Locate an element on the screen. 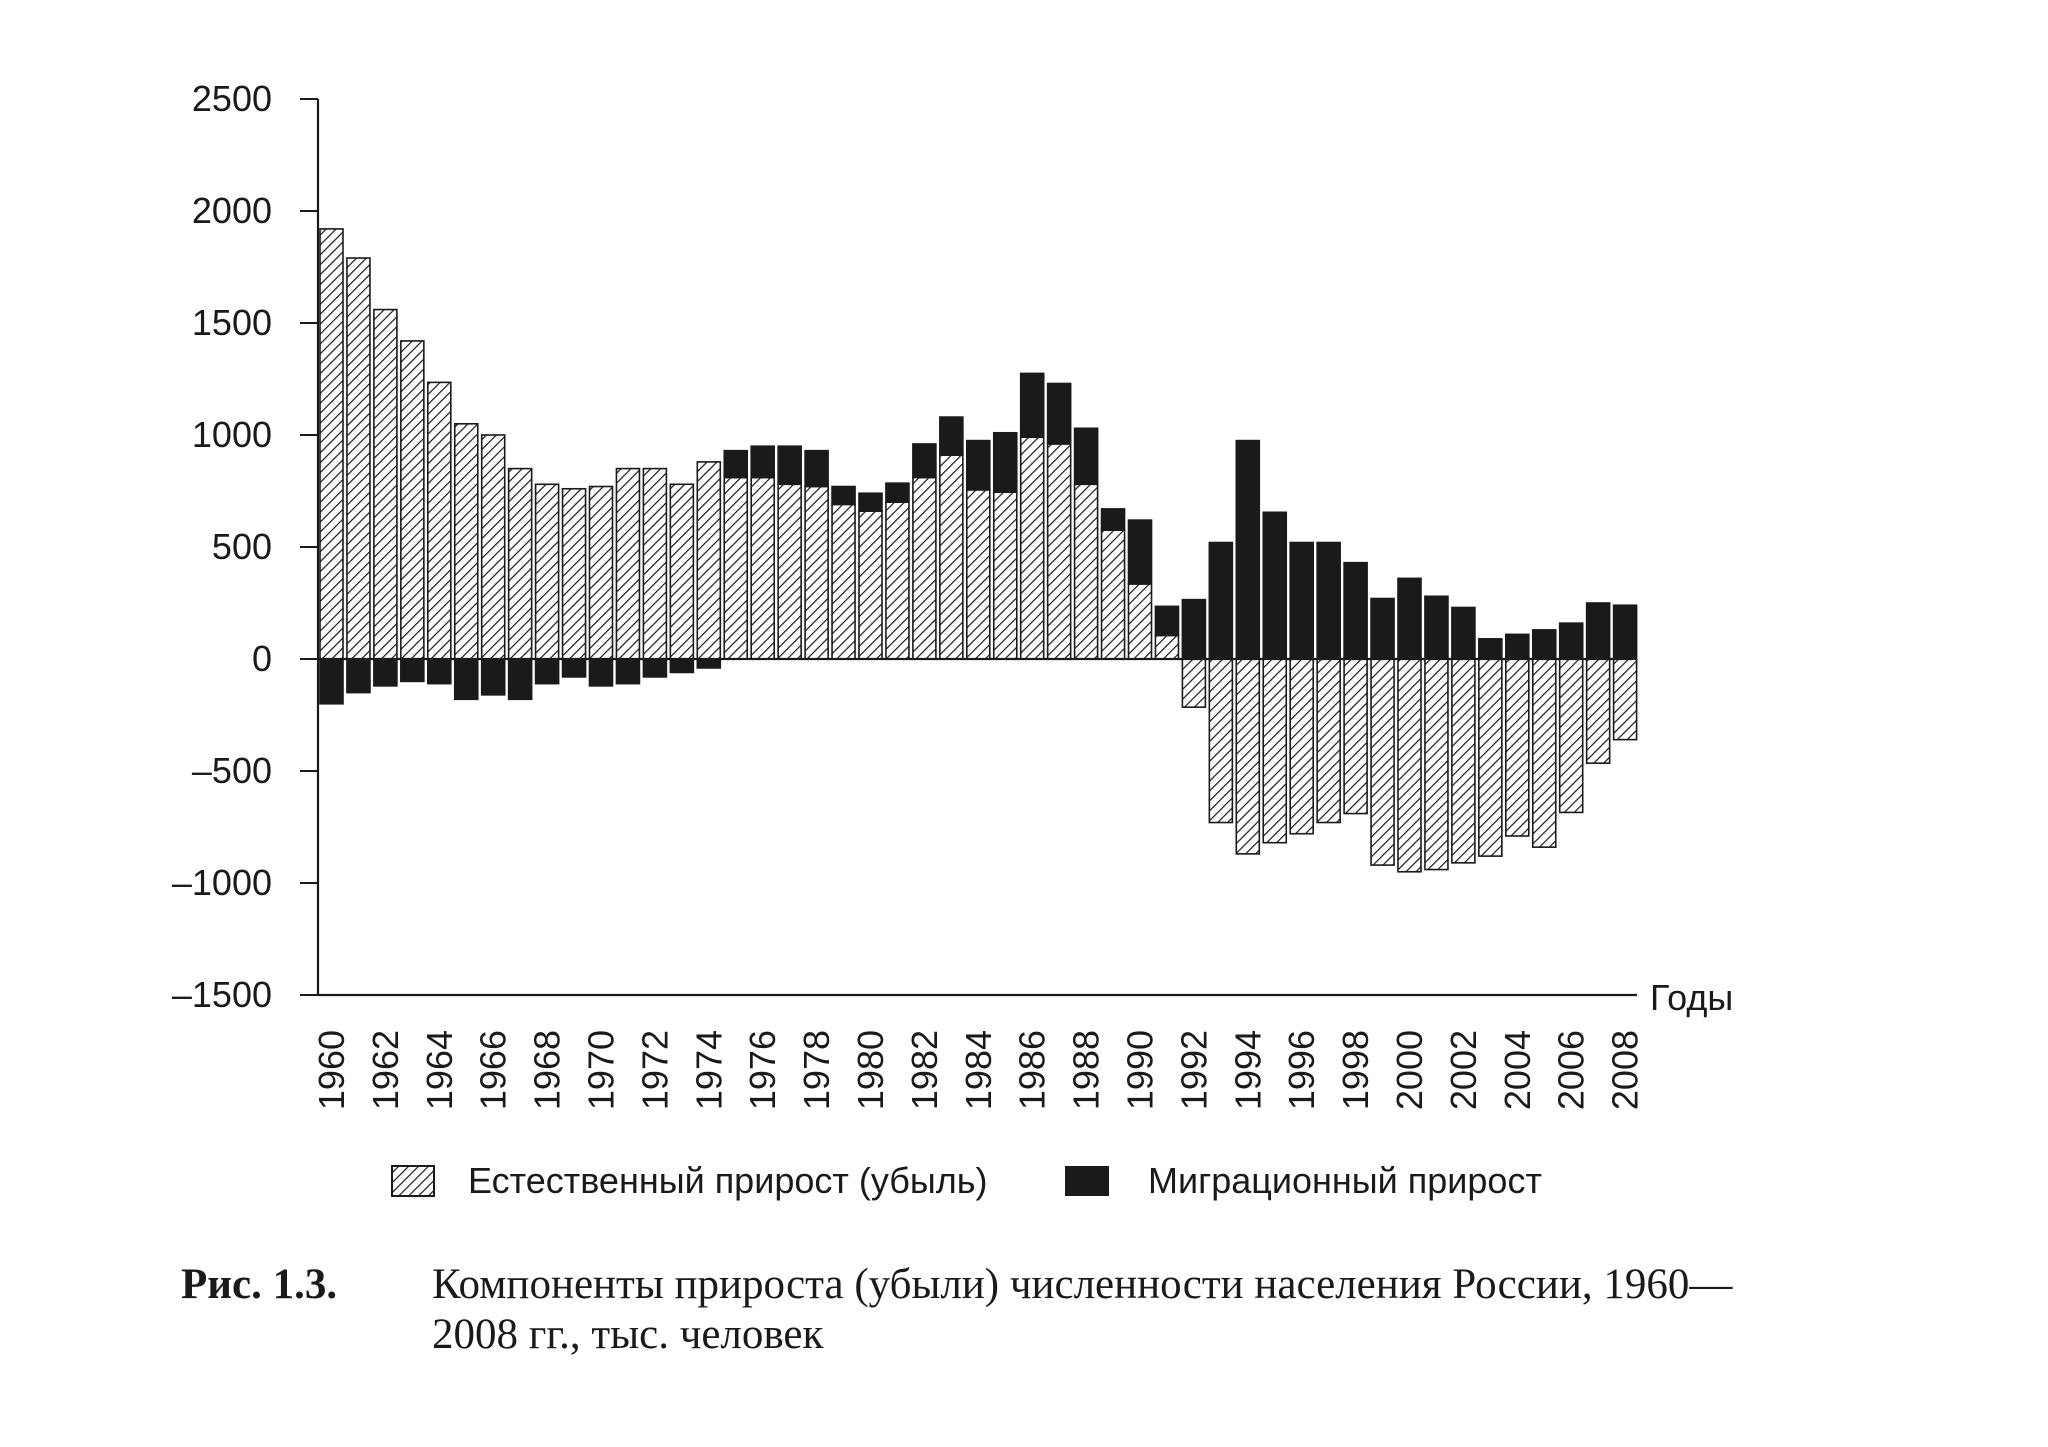 The image size is (2048, 1447). bar-migration-1961 is located at coordinates (358, 676).